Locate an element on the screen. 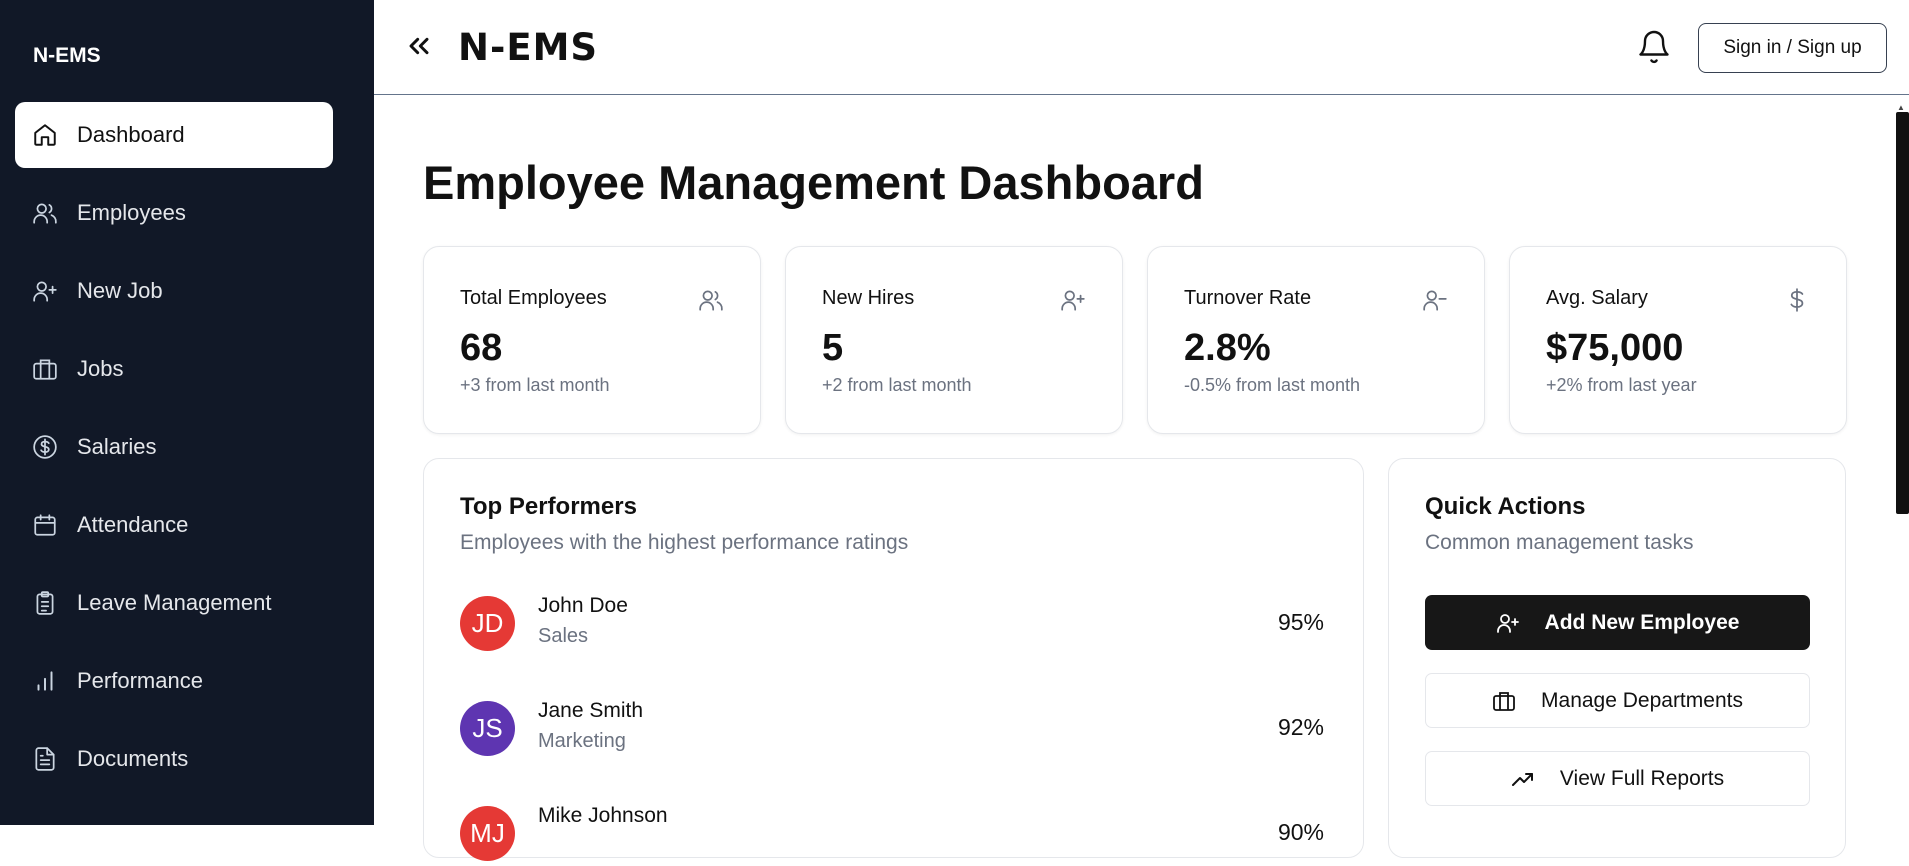 The width and height of the screenshot is (1909, 866). bell-icon is located at coordinates (1654, 47).